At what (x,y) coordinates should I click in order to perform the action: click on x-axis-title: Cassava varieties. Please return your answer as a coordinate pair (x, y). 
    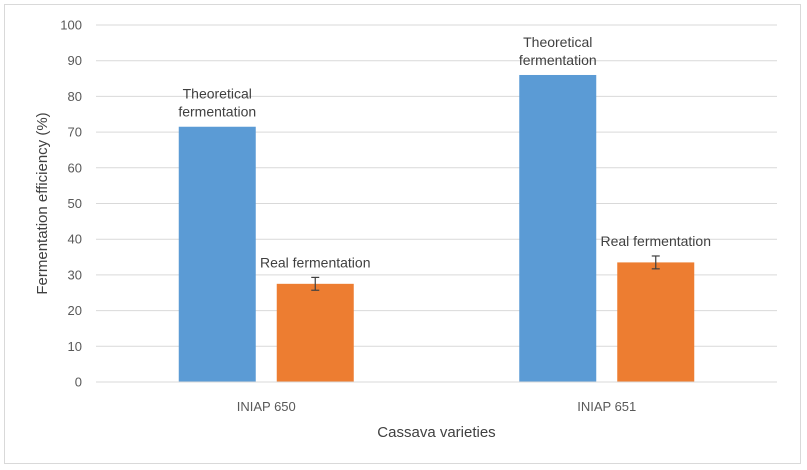
    Looking at the image, I should click on (436, 432).